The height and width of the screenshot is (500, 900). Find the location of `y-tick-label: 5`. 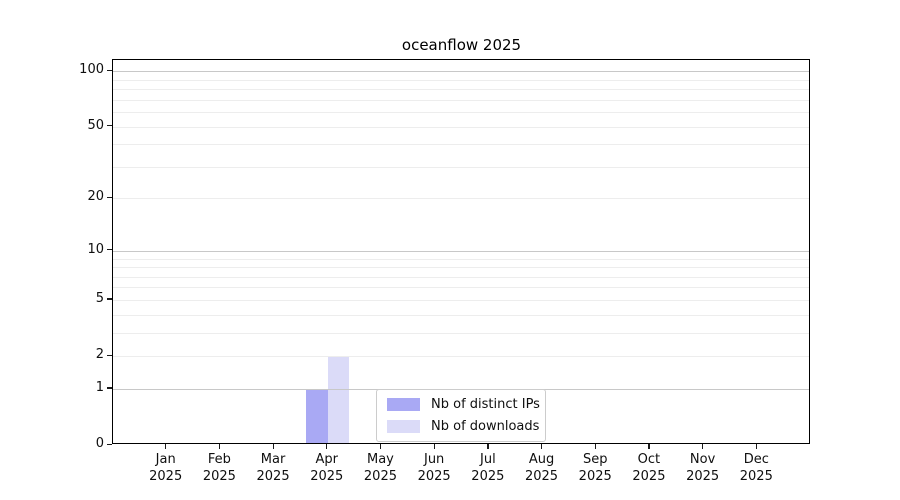

y-tick-label: 5 is located at coordinates (99, 298).